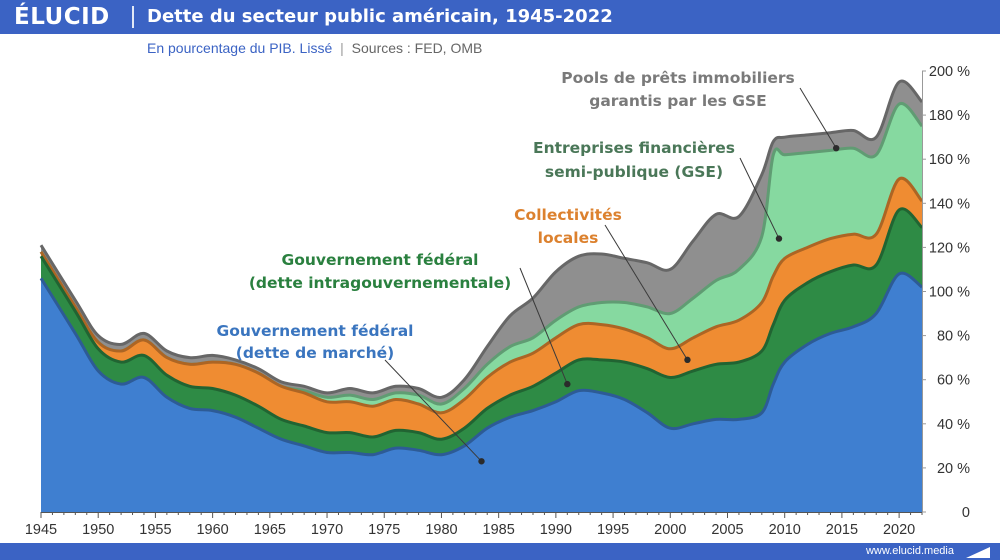 The height and width of the screenshot is (560, 1000). What do you see at coordinates (41, 530) in the screenshot?
I see `x-tick-label: 1945` at bounding box center [41, 530].